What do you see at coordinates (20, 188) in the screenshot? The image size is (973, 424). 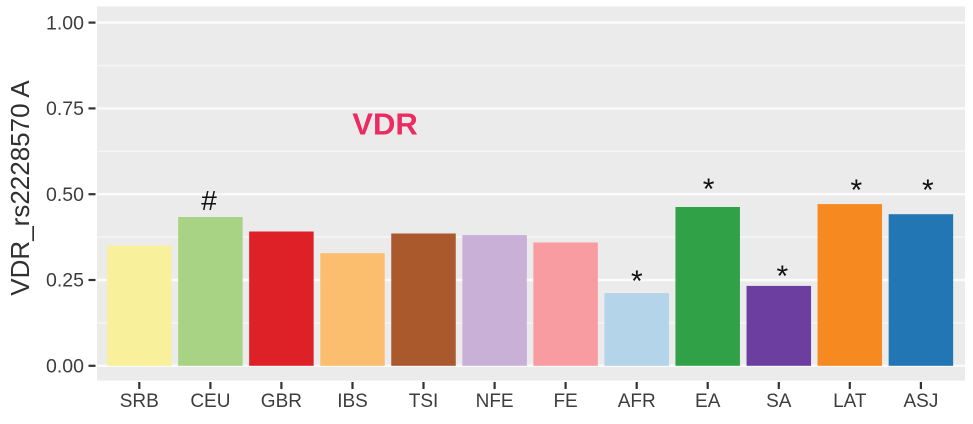 I see `svg-text: VDR_rs2228570 A` at bounding box center [20, 188].